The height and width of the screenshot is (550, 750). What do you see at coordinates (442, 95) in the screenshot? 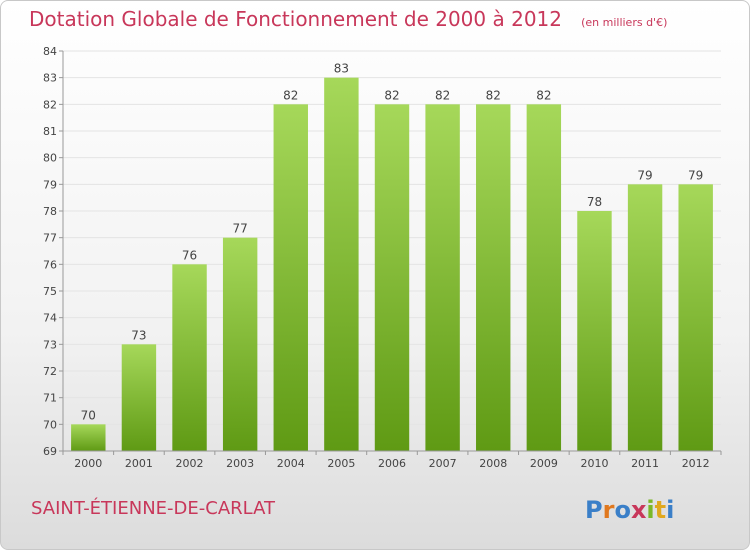
I see `data-label-2007: 82` at bounding box center [442, 95].